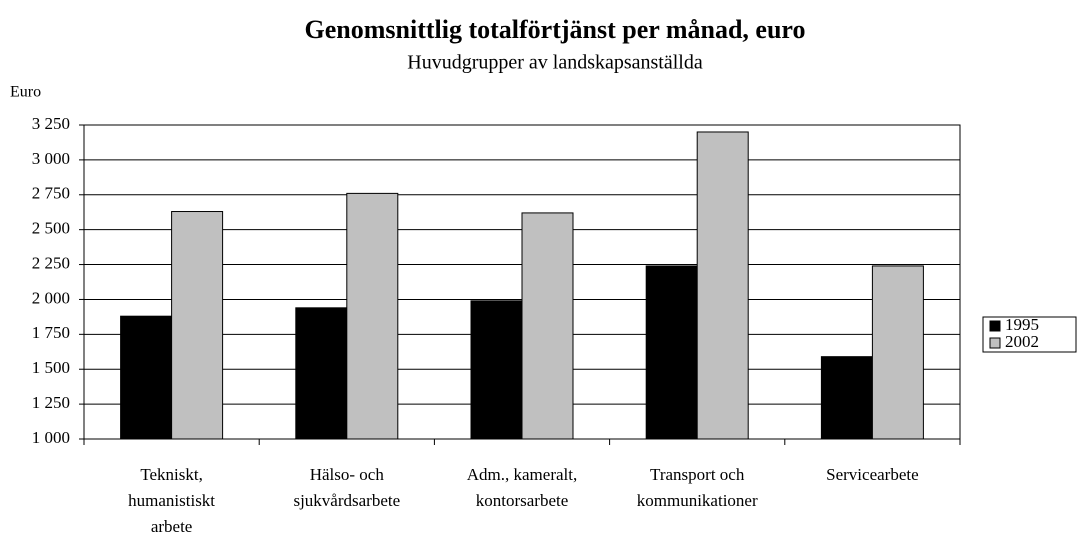 This screenshot has height=546, width=1077. Describe the element at coordinates (51, 262) in the screenshot. I see `y-tick-label: 2 250` at that location.